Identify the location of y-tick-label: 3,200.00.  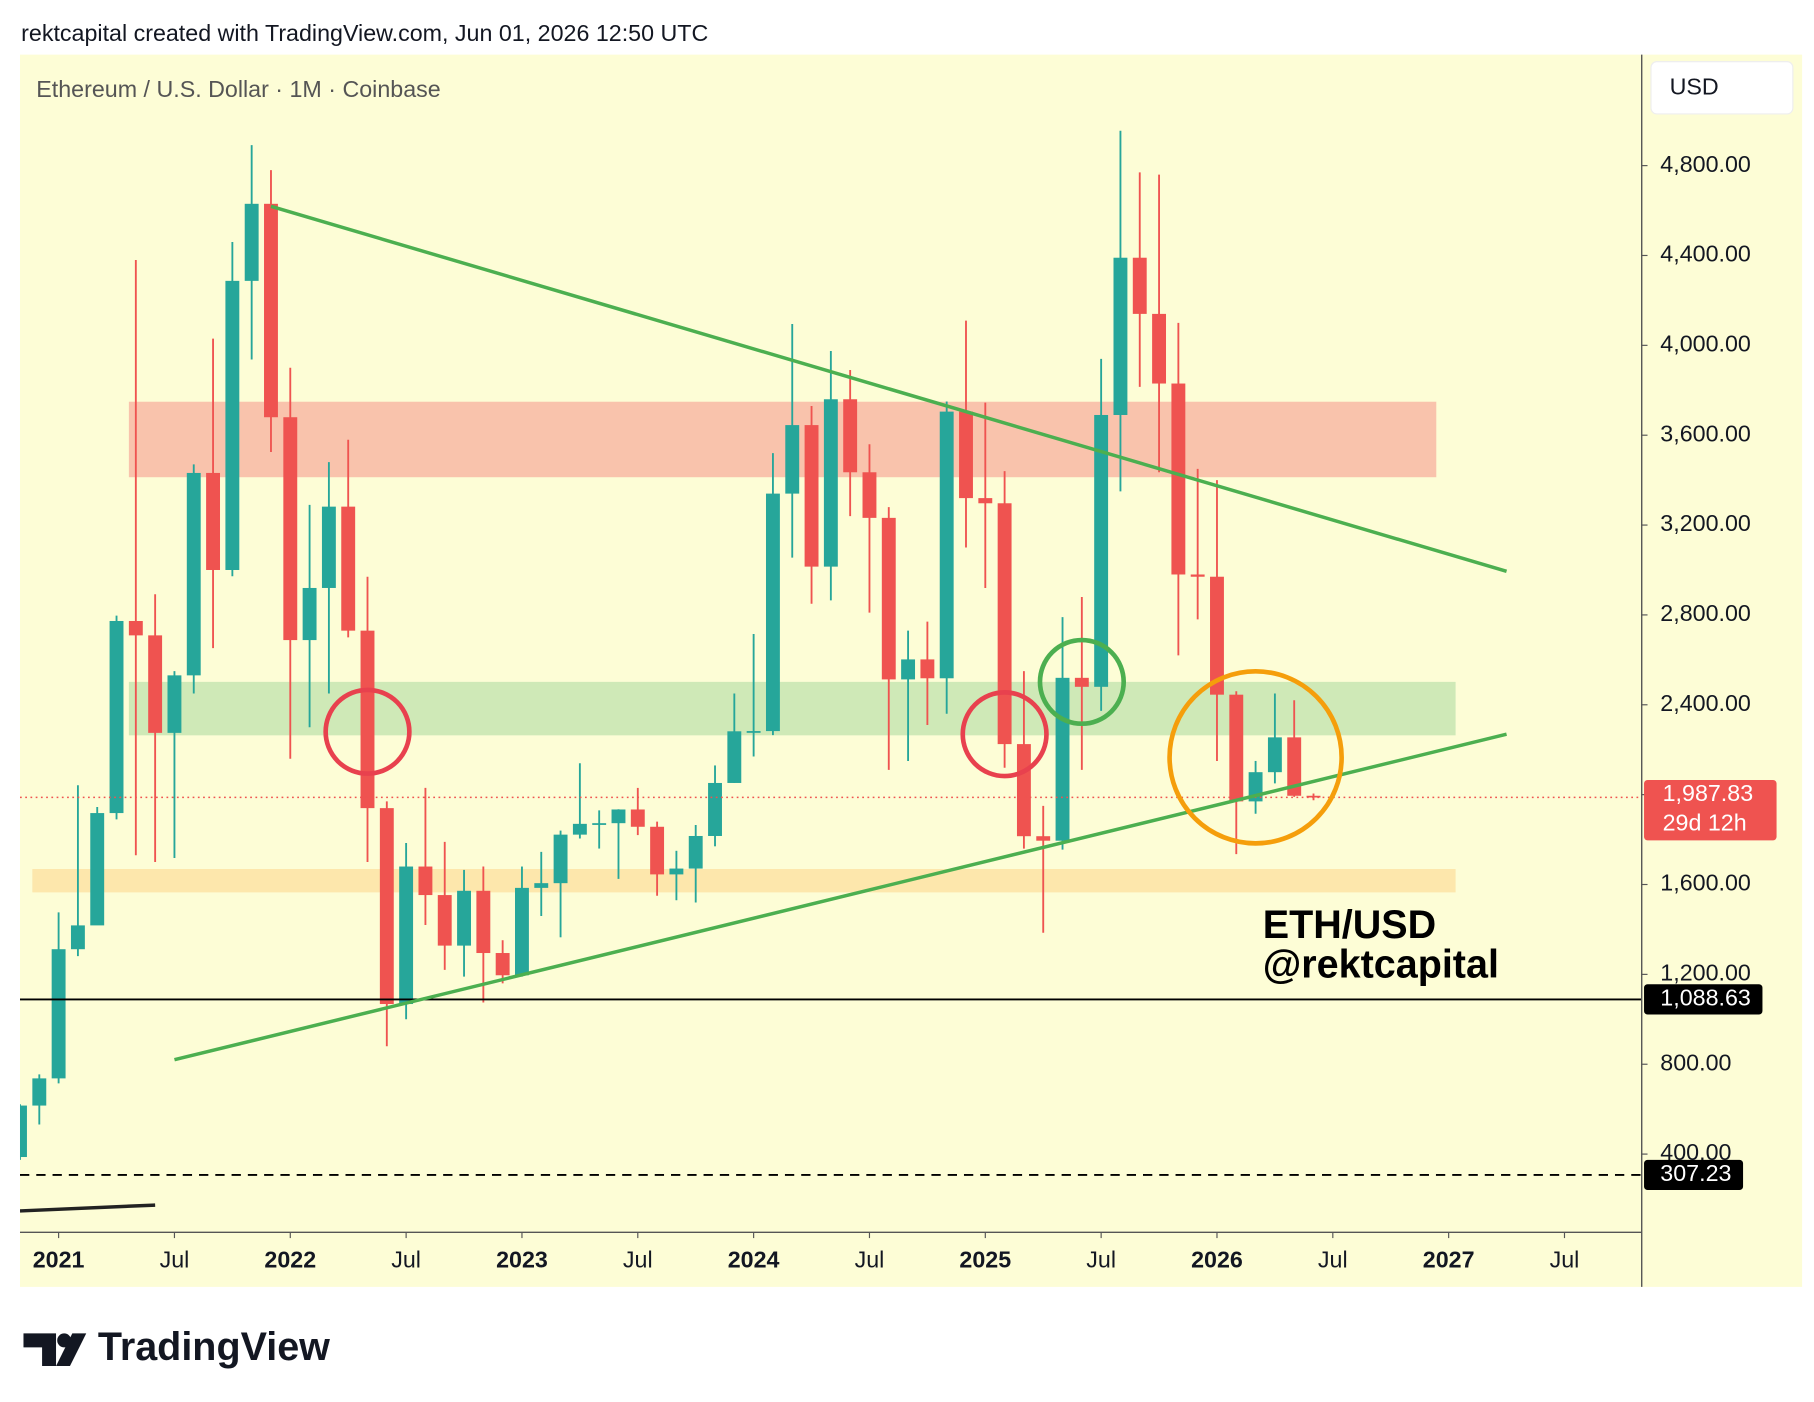
(1705, 523).